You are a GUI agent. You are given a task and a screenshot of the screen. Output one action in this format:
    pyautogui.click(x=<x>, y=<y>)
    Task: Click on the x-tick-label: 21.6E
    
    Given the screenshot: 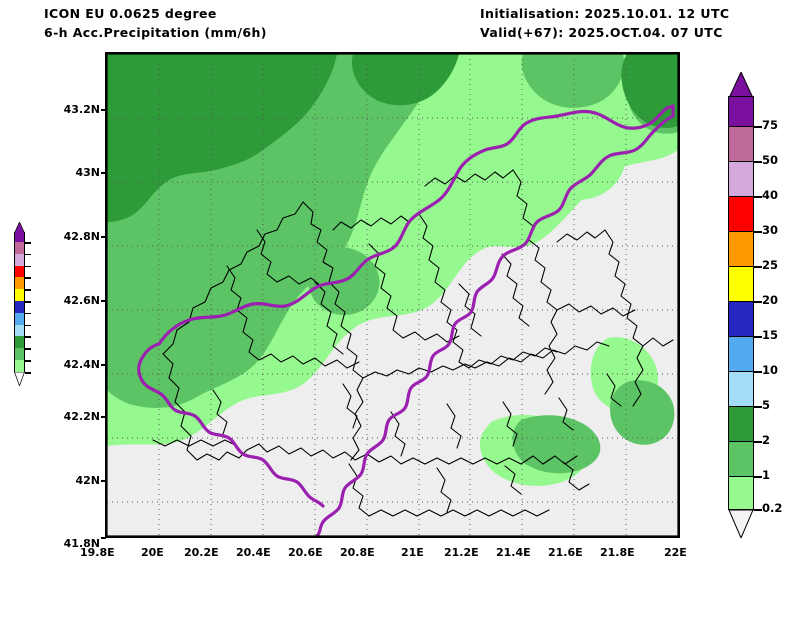 What is the action you would take?
    pyautogui.click(x=565, y=552)
    